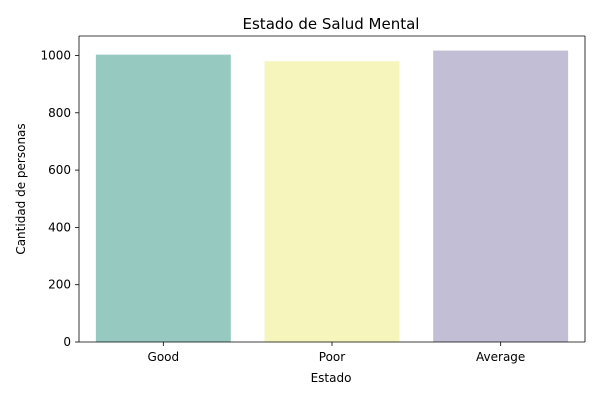 Image resolution: width=600 pixels, height=400 pixels. Describe the element at coordinates (67, 342) in the screenshot. I see `y-tick-label: 0` at that location.